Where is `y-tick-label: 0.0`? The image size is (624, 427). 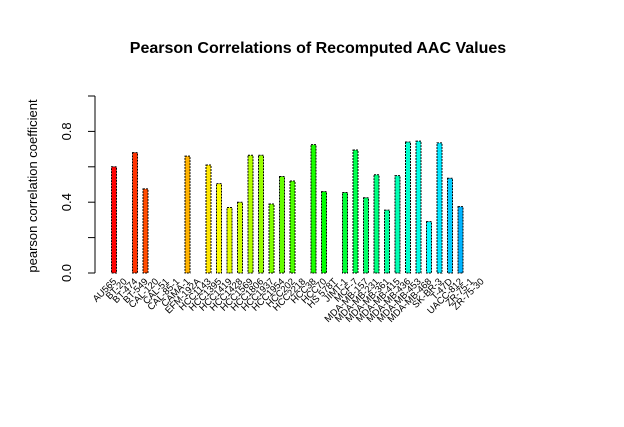 y-tick-label: 0.0 is located at coordinates (66, 273).